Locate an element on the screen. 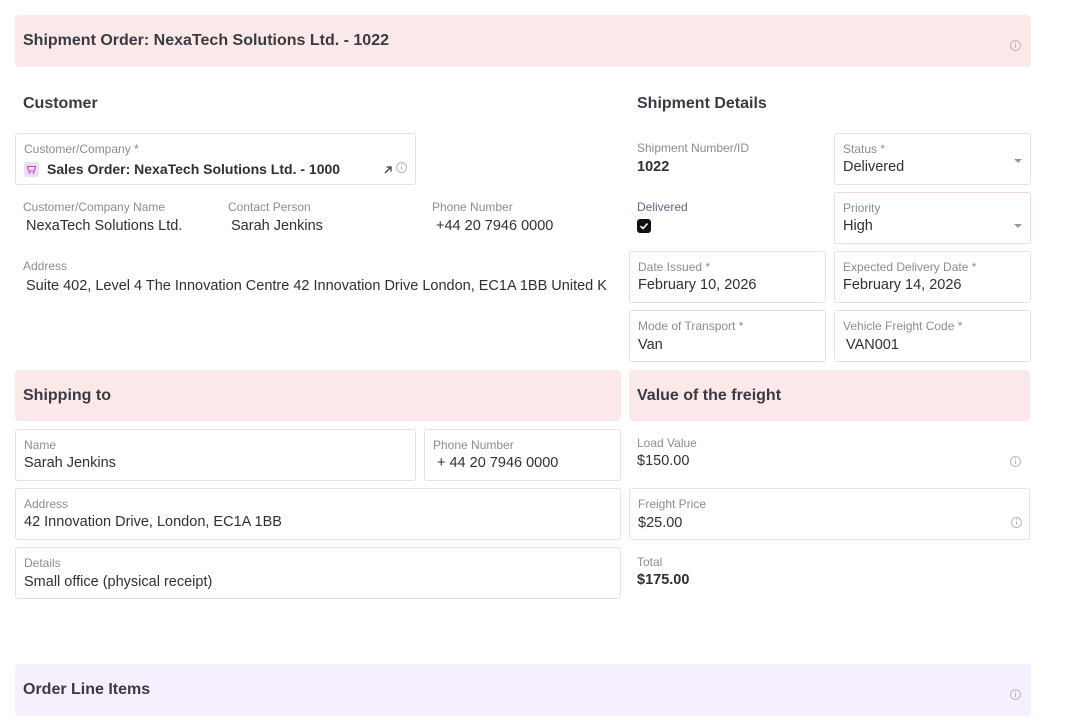 This screenshot has height=720, width=1080. check-icon is located at coordinates (644, 226).